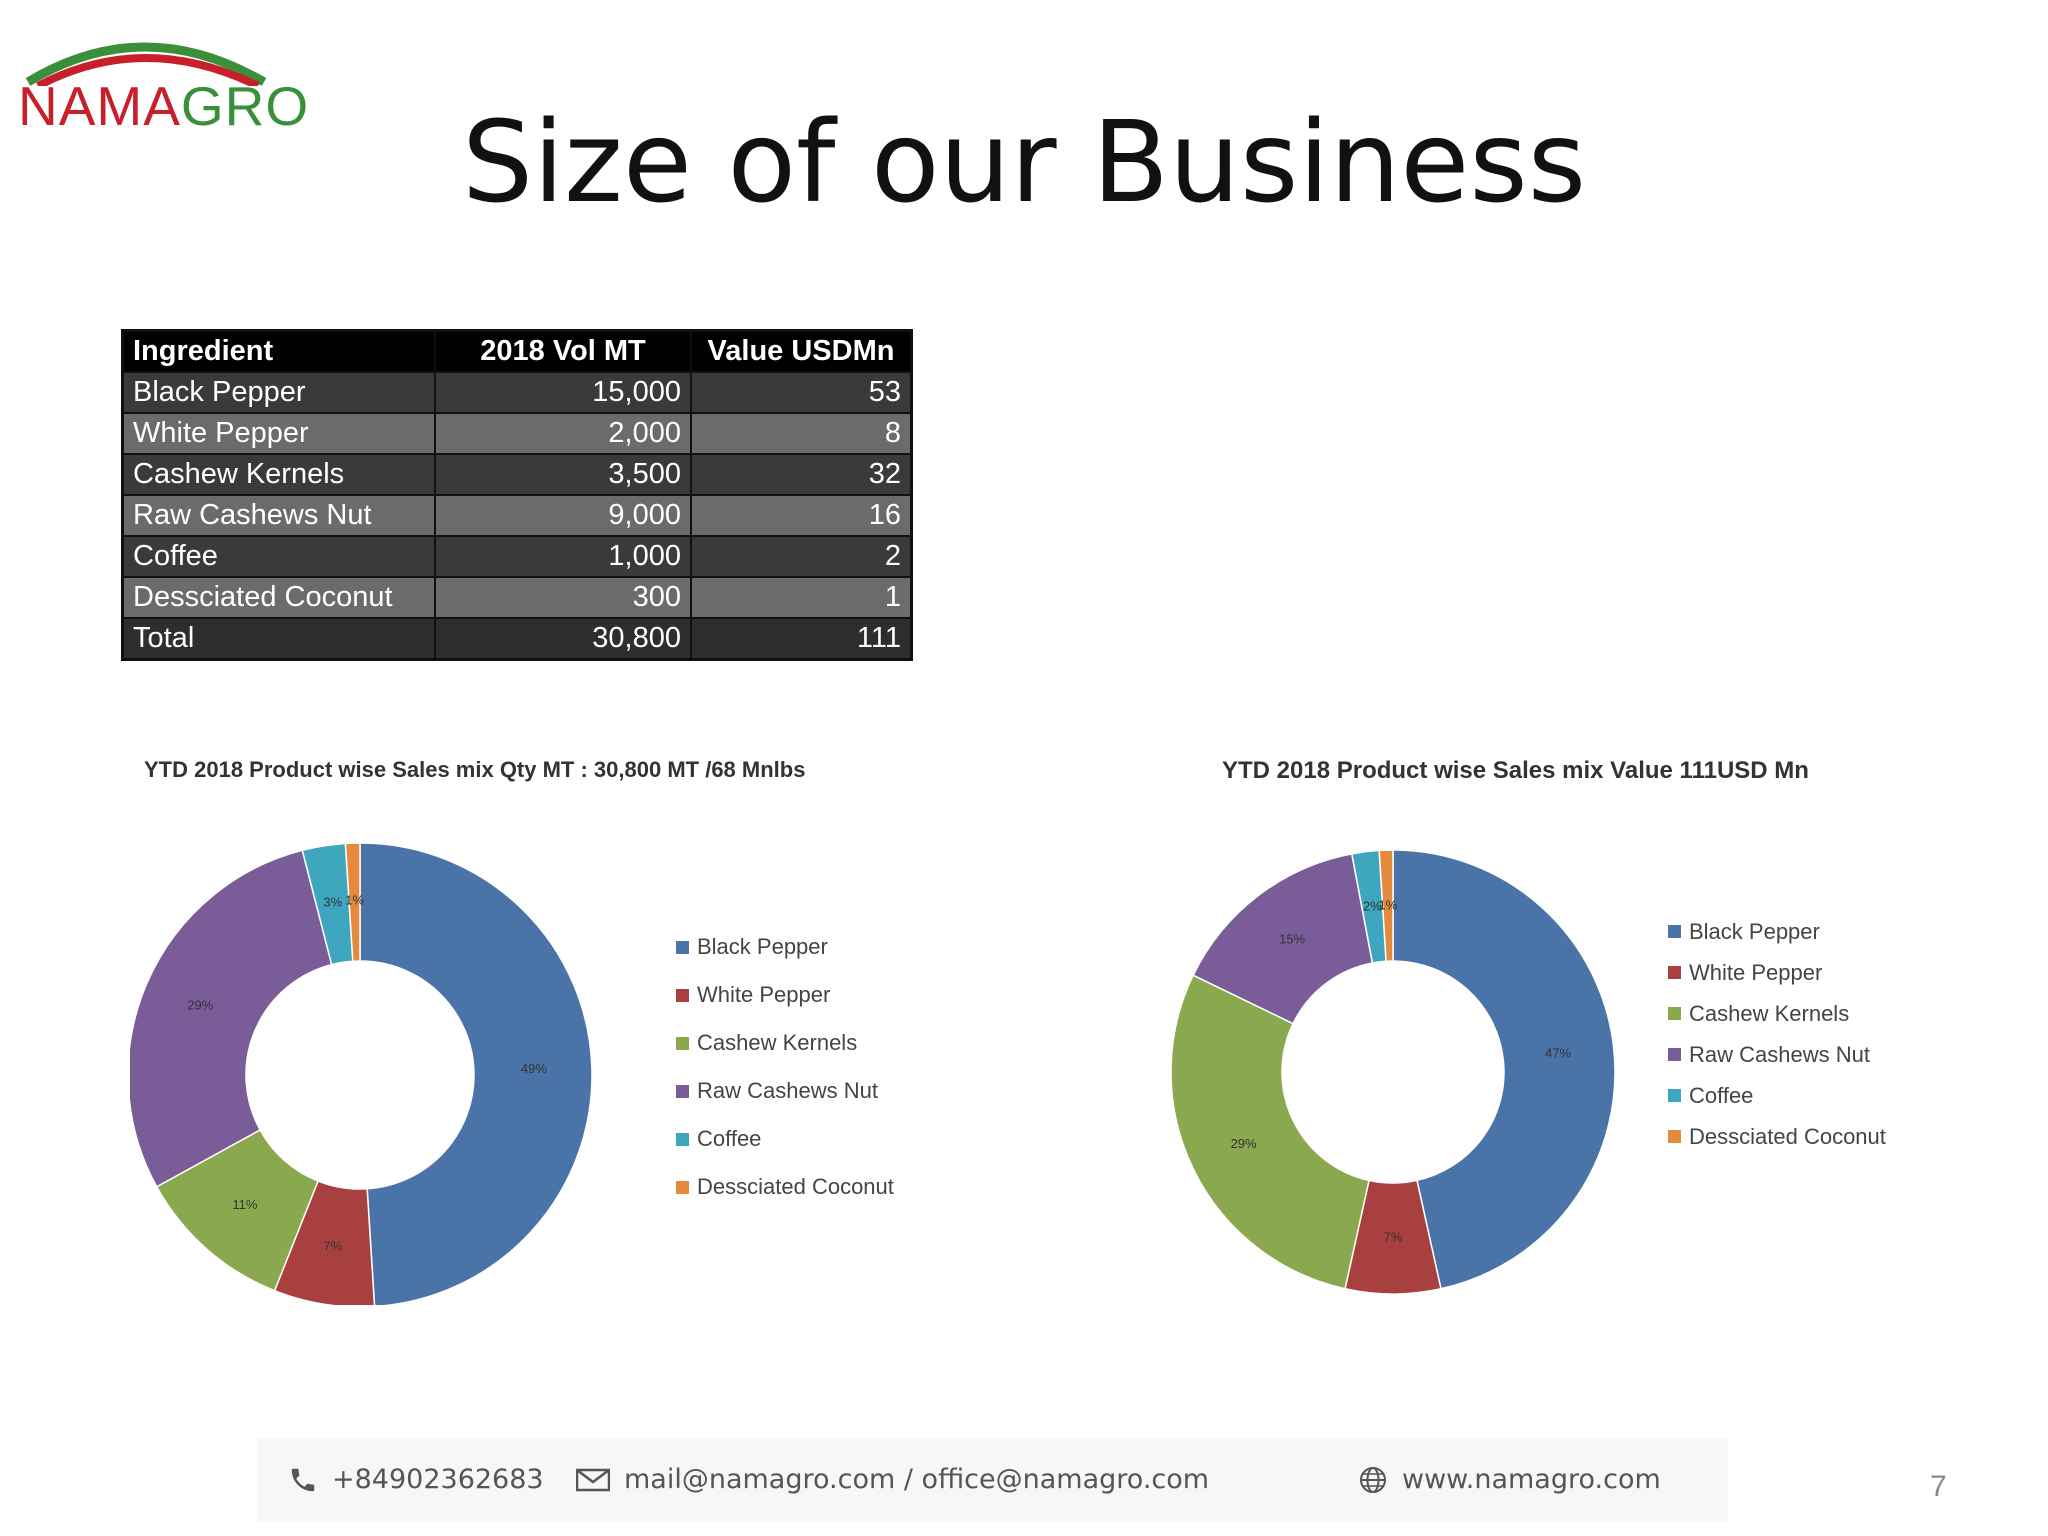 This screenshot has width=2048, height=1536. I want to click on legend-item: White Pepper, so click(785, 995).